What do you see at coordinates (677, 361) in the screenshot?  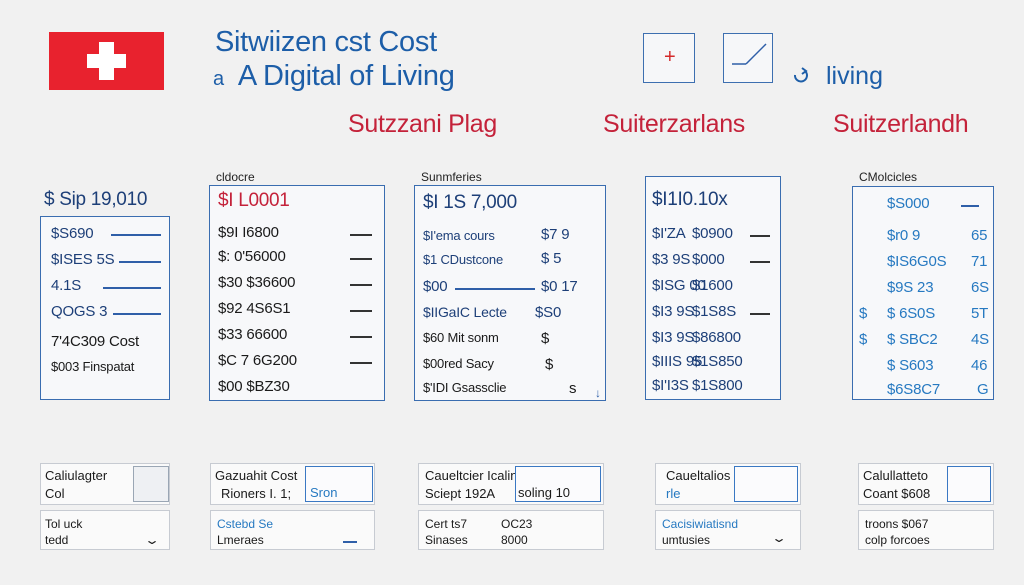 I see `list-item: $IIIS 95` at bounding box center [677, 361].